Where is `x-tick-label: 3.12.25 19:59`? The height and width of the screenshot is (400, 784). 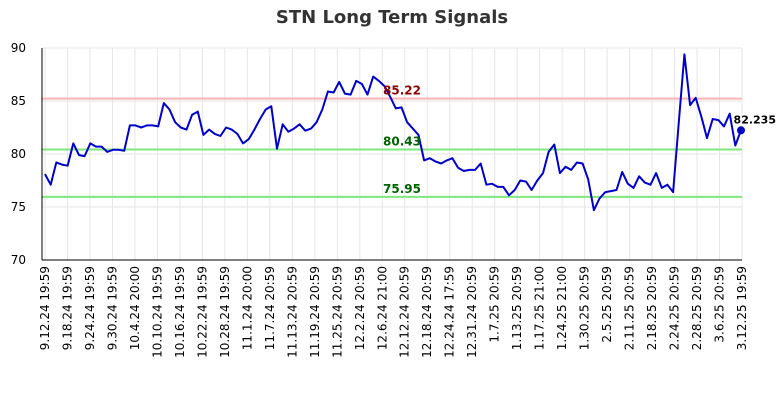 x-tick-label: 3.12.25 19:59 is located at coordinates (742, 308).